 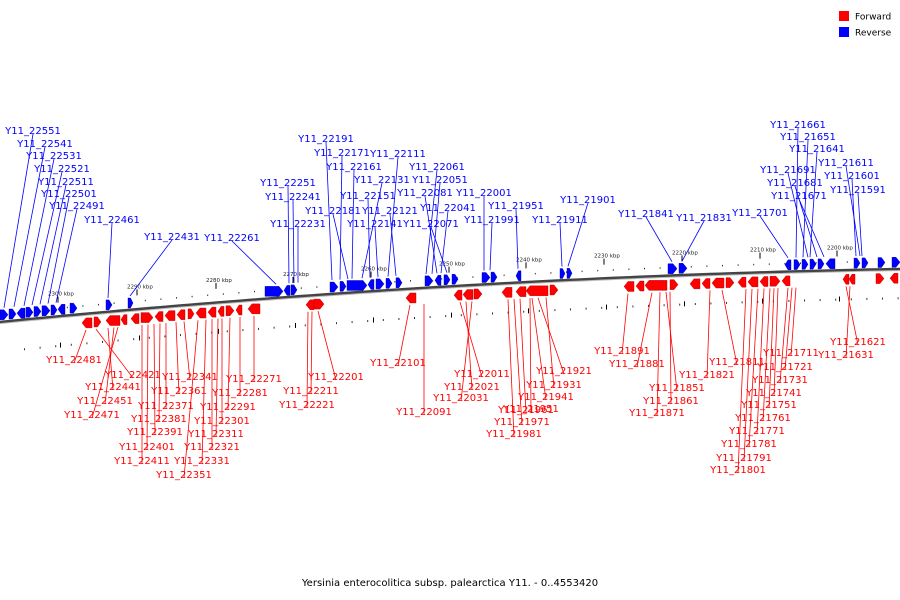 I want to click on reverse-gene-label: Y11_22511, so click(x=65, y=241).